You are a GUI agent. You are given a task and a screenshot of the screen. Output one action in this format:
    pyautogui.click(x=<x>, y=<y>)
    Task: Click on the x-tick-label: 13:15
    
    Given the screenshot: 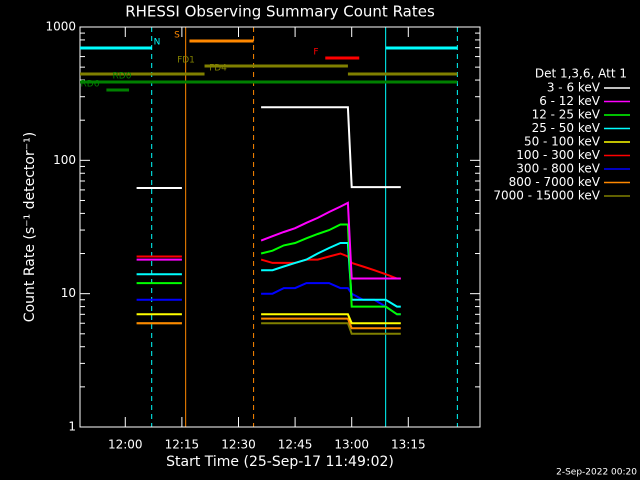 What is the action you would take?
    pyautogui.click(x=408, y=445)
    